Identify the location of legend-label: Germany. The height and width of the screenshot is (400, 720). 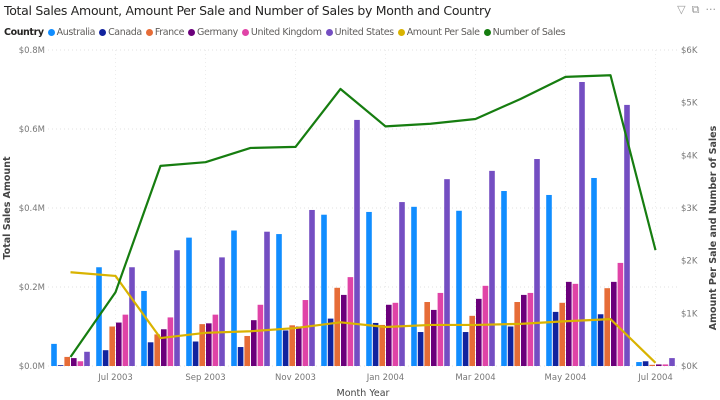
(217, 32).